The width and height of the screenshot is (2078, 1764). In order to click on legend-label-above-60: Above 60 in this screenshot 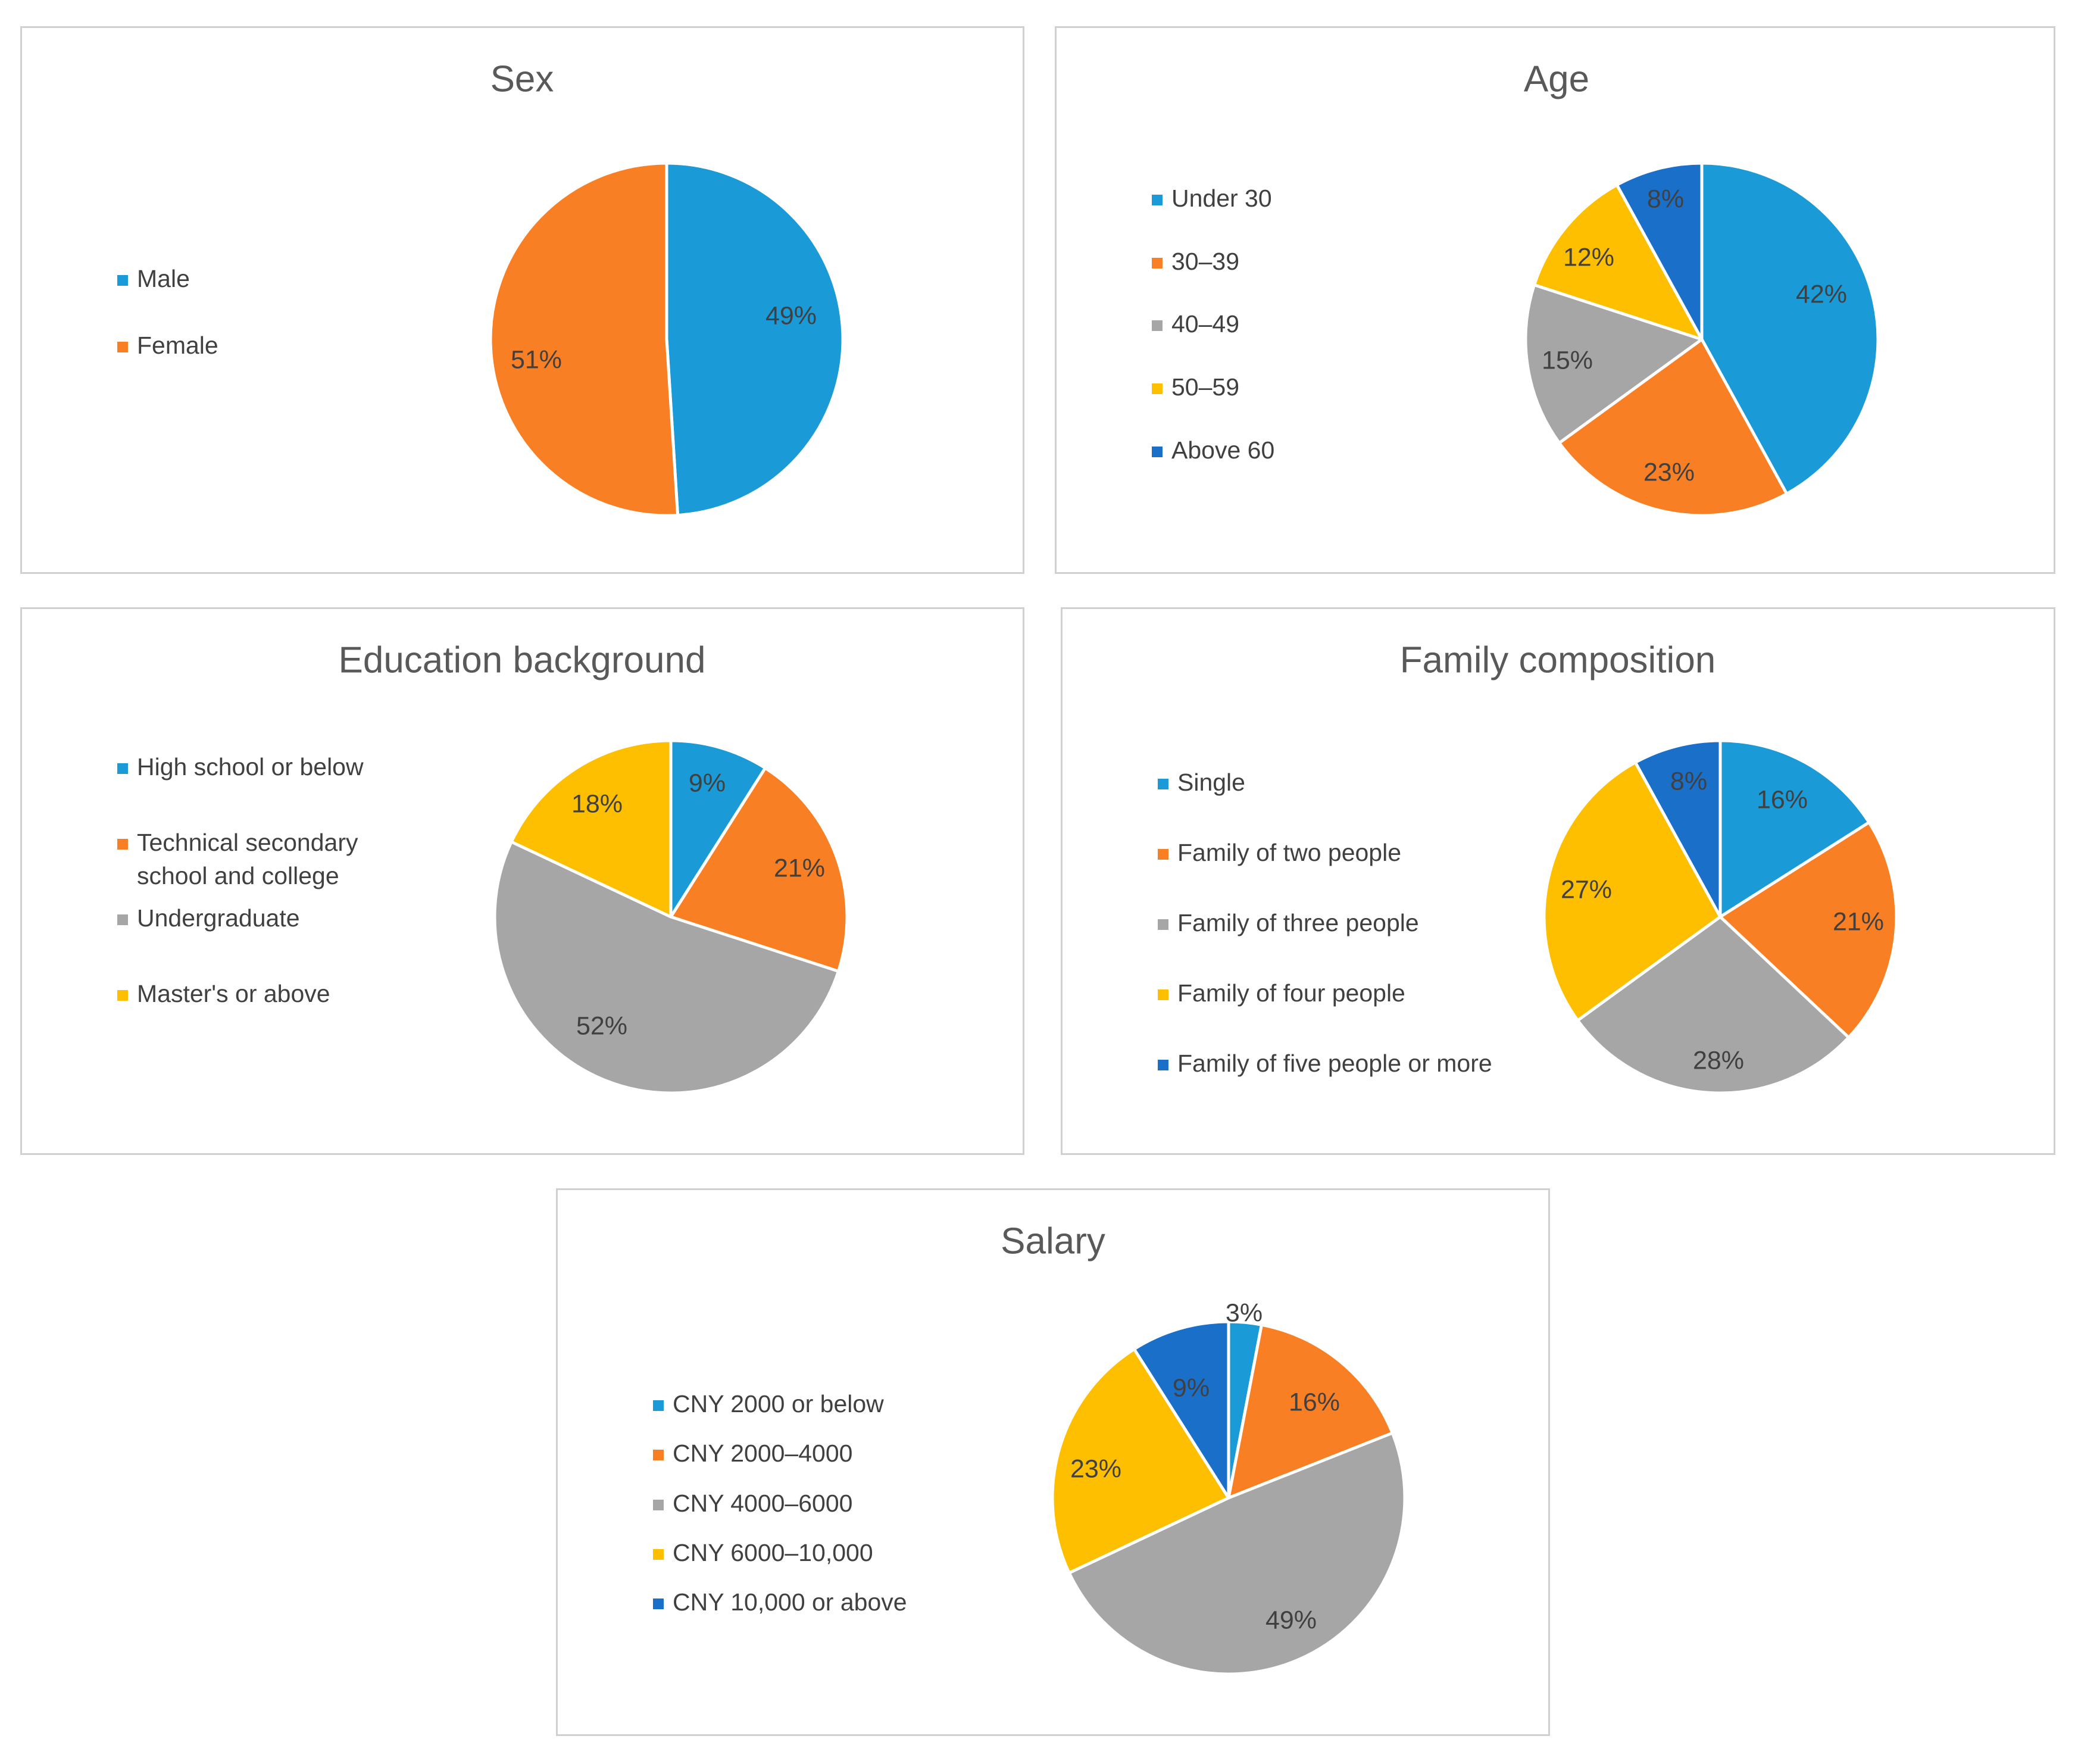, I will do `click(1222, 450)`.